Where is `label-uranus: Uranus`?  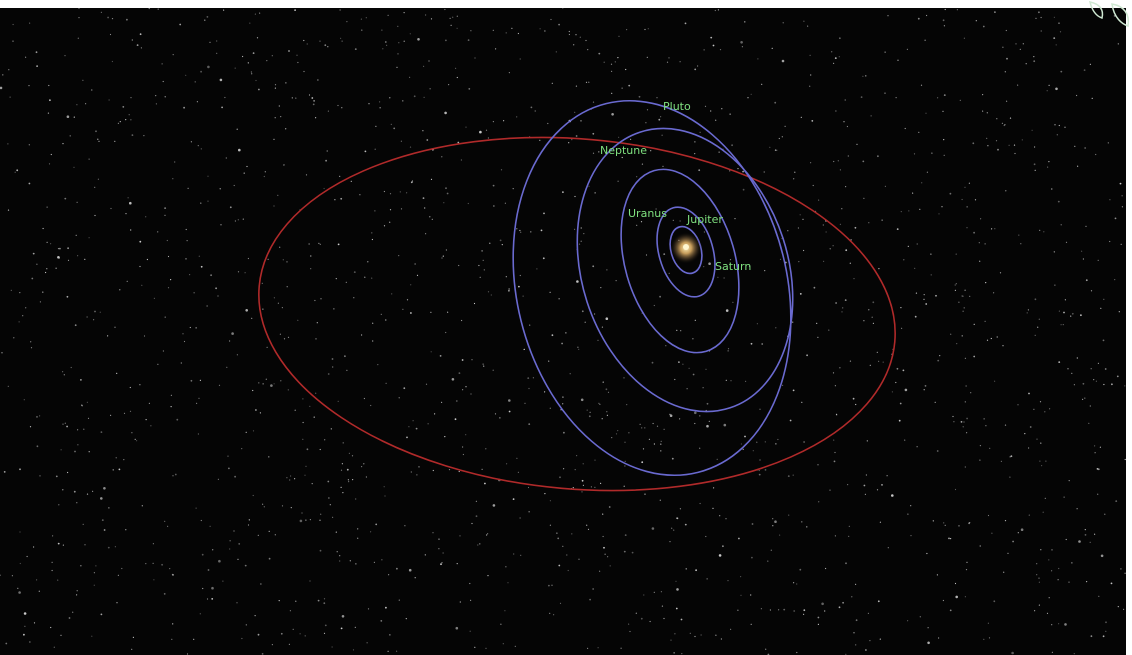
label-uranus: Uranus is located at coordinates (647, 213).